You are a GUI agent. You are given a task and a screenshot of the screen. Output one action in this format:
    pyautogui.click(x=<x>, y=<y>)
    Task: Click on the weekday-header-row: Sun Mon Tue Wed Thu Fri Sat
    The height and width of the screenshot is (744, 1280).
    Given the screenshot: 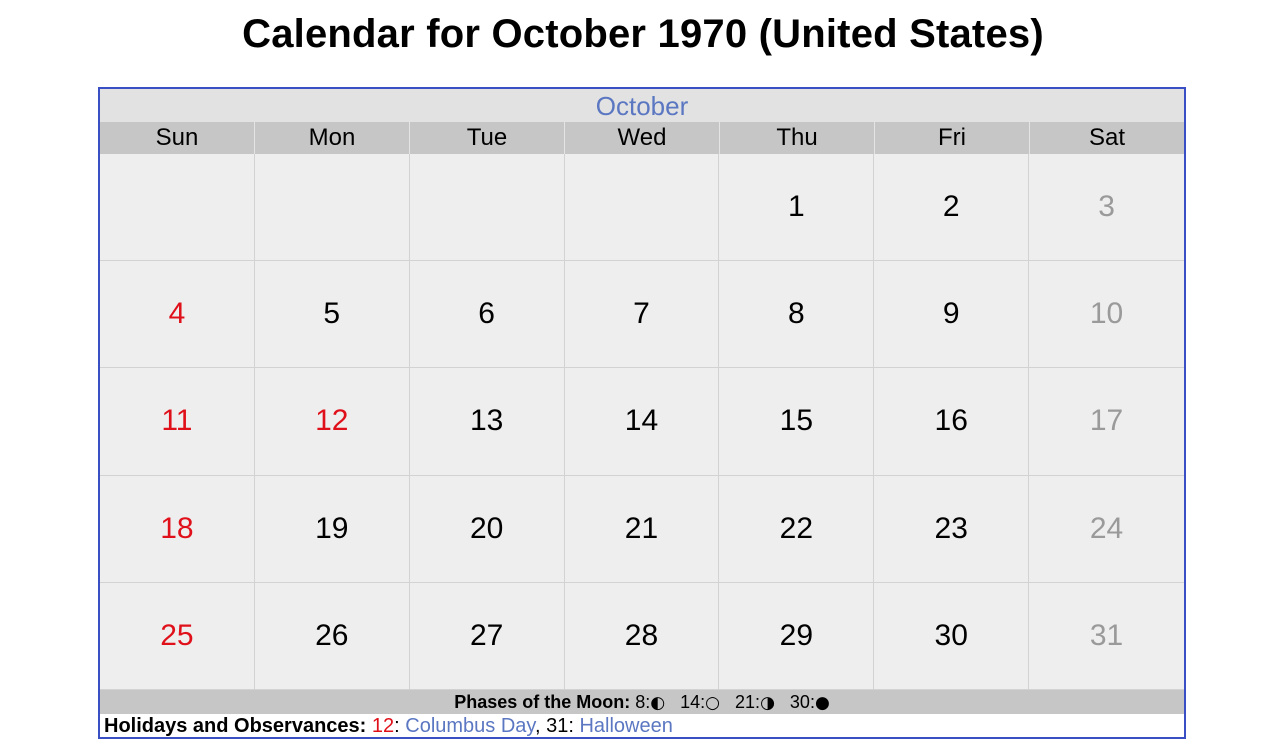 What is the action you would take?
    pyautogui.click(x=642, y=138)
    